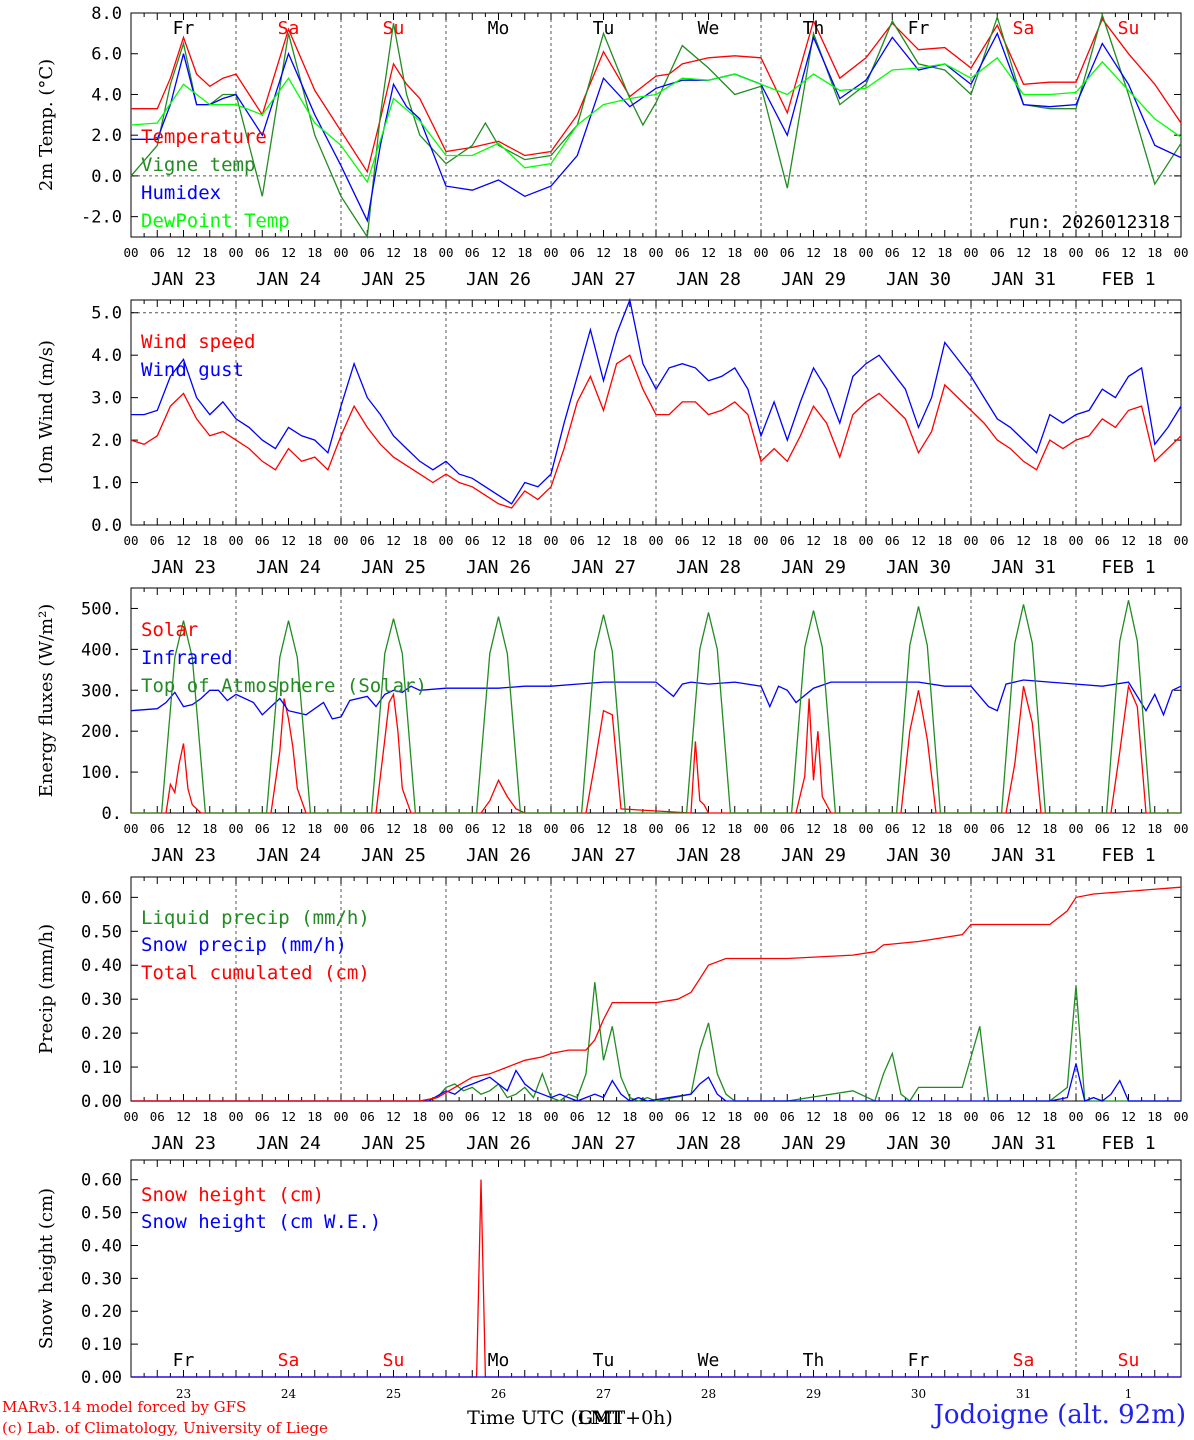 The height and width of the screenshot is (1440, 1194). What do you see at coordinates (101, 650) in the screenshot?
I see `y-tick-label: 400.` at bounding box center [101, 650].